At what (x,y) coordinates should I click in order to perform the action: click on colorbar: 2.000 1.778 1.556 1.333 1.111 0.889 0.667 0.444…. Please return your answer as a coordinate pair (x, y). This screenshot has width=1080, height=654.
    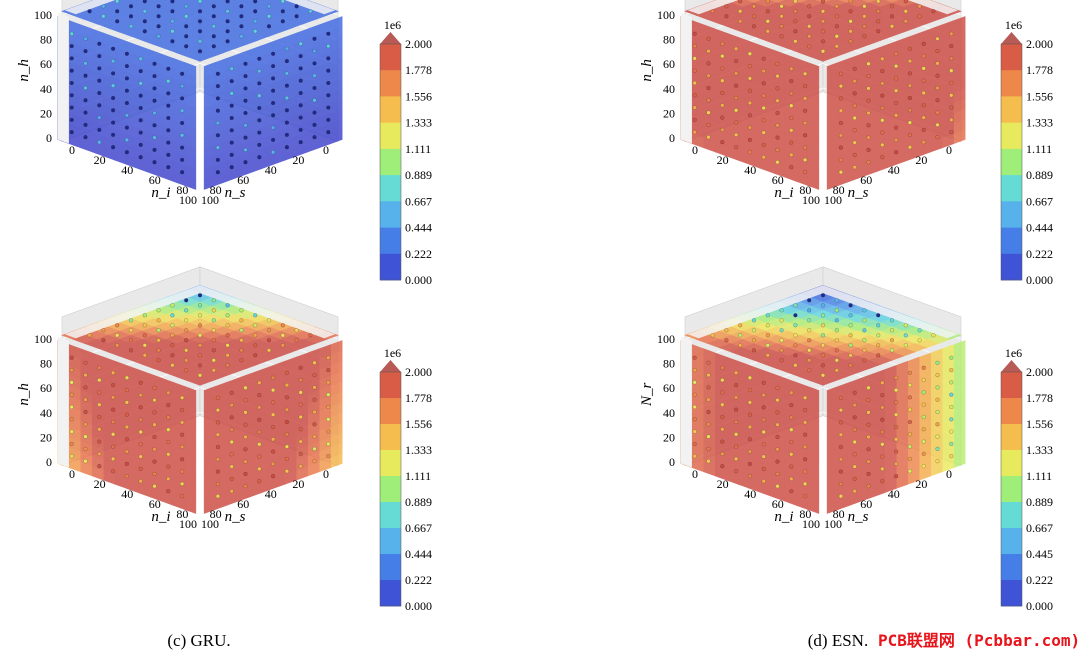
    Looking at the image, I should click on (405, 479).